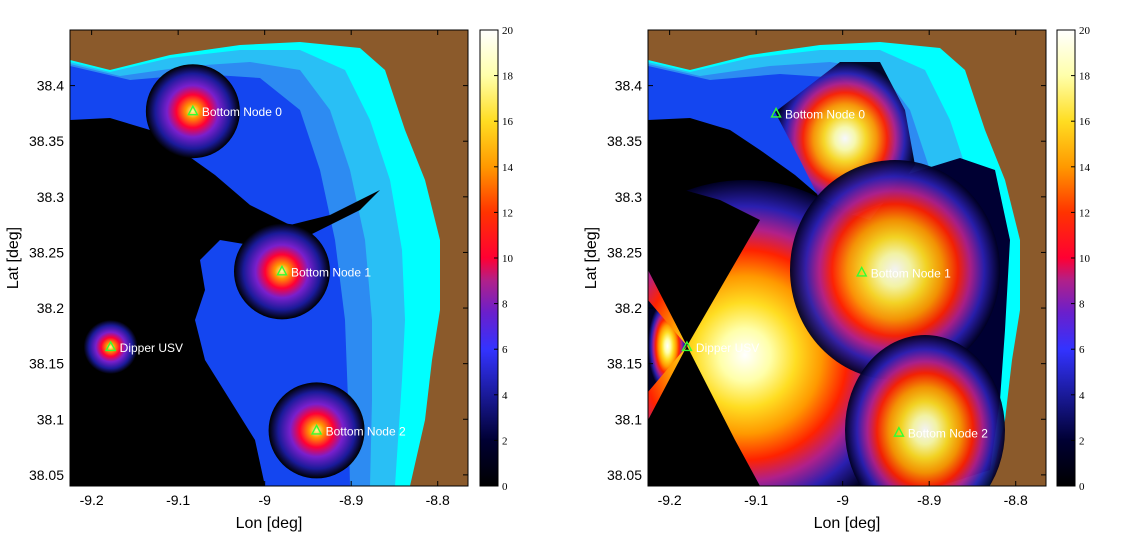 This screenshot has width=1128, height=548. What do you see at coordinates (704, 263) in the screenshot?
I see `usv-null-wedge-top` at bounding box center [704, 263].